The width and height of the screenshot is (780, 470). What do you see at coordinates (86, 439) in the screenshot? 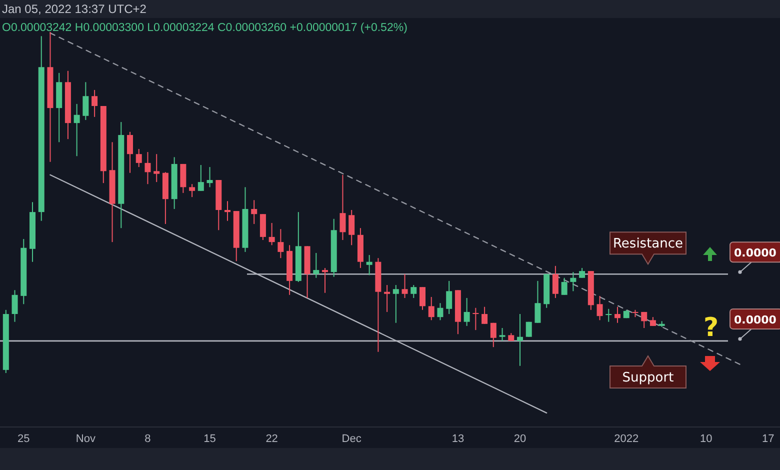
I see `x-tick-label: Nov` at bounding box center [86, 439].